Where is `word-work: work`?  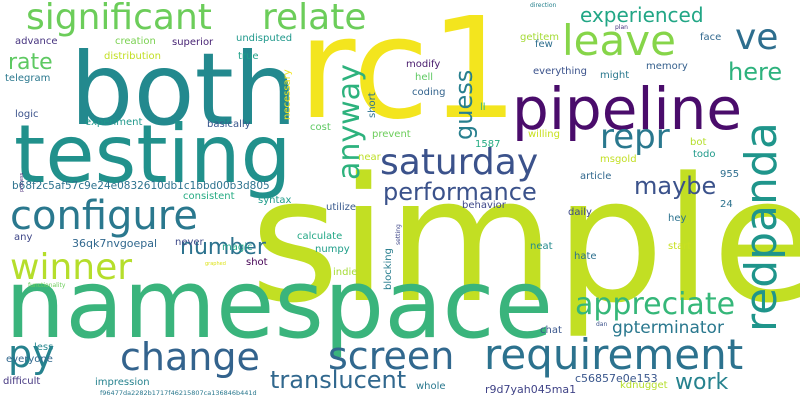
word-work: work is located at coordinates (702, 382).